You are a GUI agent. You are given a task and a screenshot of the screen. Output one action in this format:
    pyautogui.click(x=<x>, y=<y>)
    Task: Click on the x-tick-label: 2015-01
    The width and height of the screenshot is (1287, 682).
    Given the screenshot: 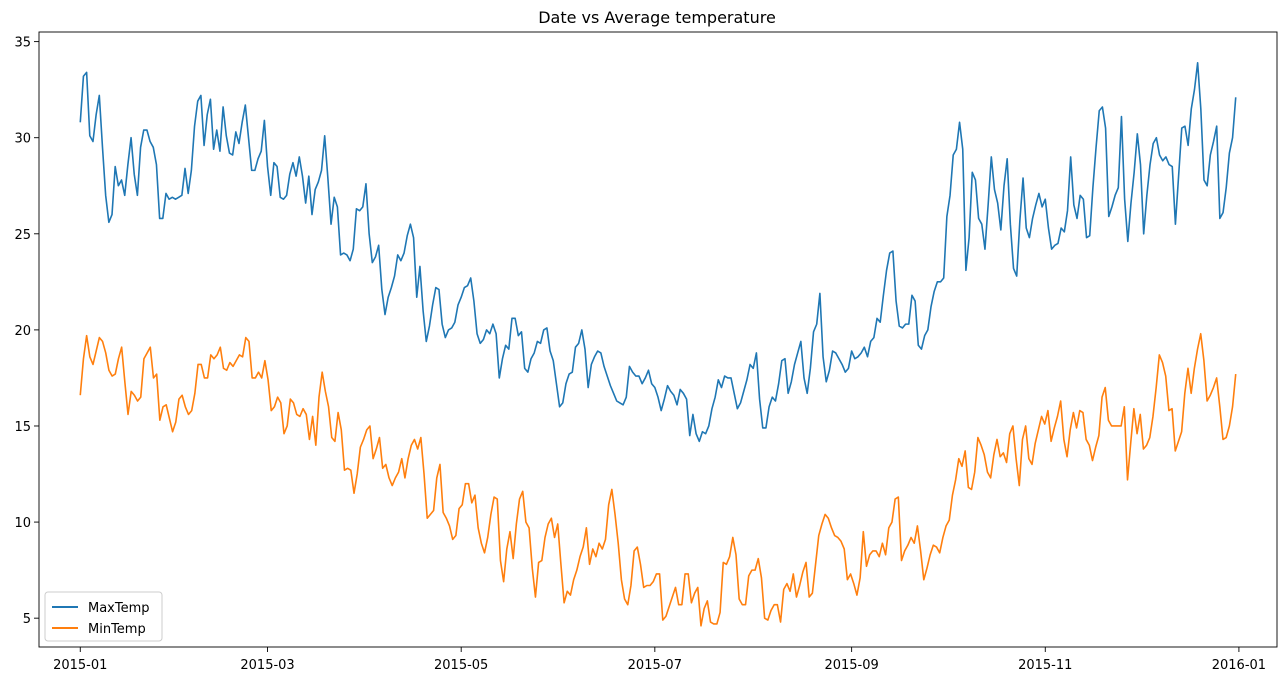 What is the action you would take?
    pyautogui.click(x=80, y=665)
    